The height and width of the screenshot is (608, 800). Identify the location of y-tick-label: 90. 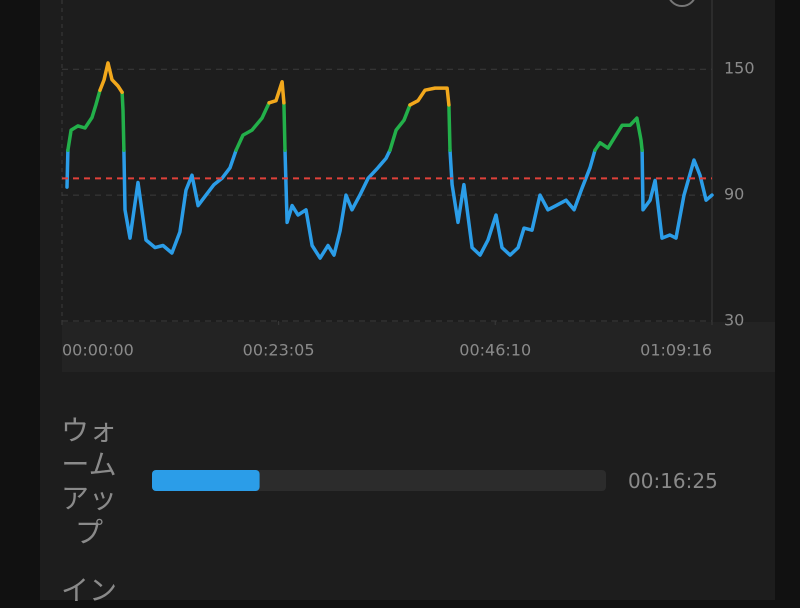
(734, 194).